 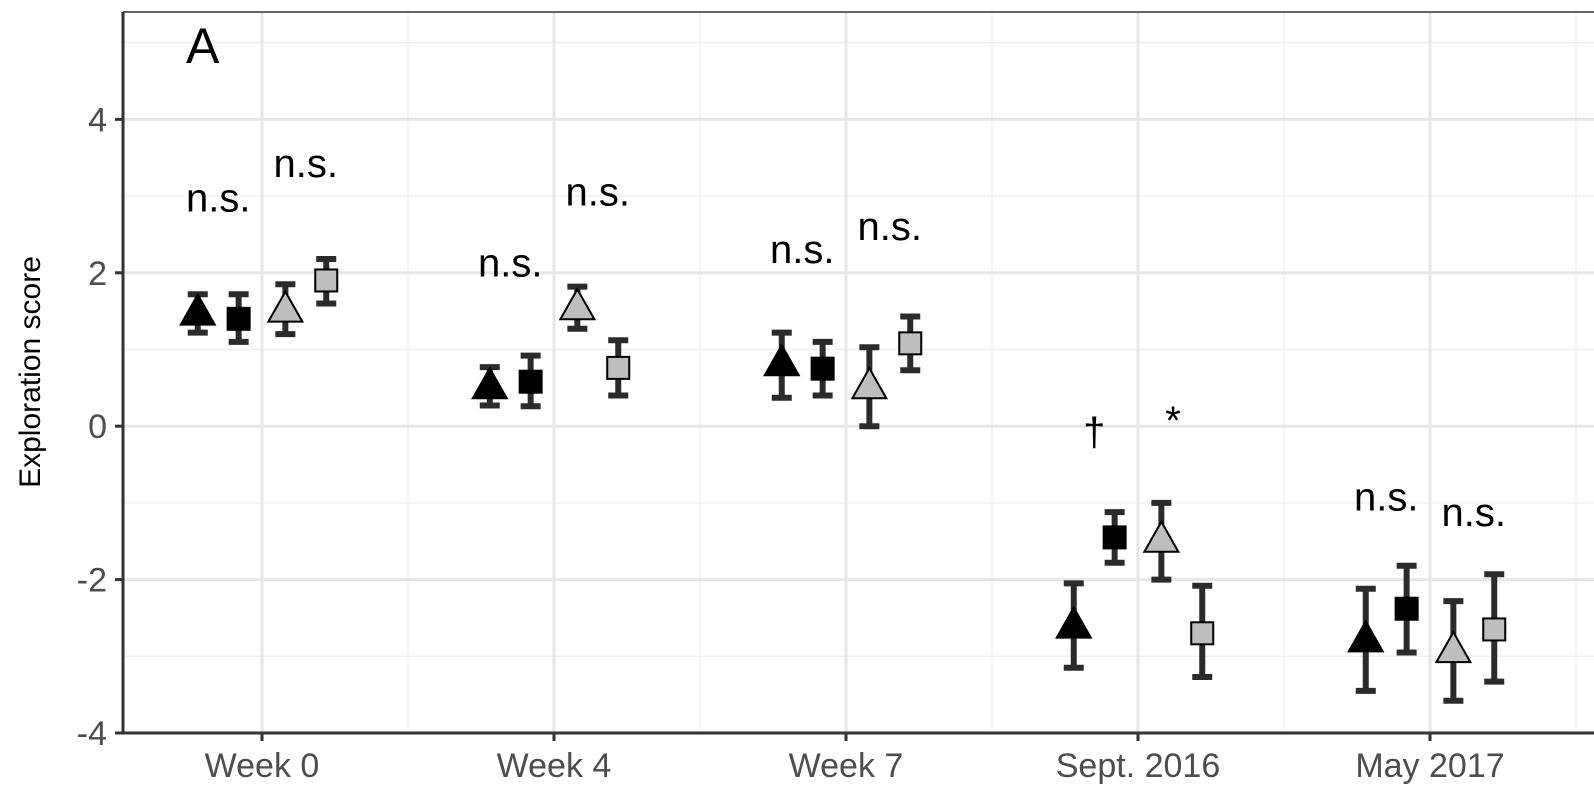 I want to click on y-tick-label: 4, so click(x=97, y=120).